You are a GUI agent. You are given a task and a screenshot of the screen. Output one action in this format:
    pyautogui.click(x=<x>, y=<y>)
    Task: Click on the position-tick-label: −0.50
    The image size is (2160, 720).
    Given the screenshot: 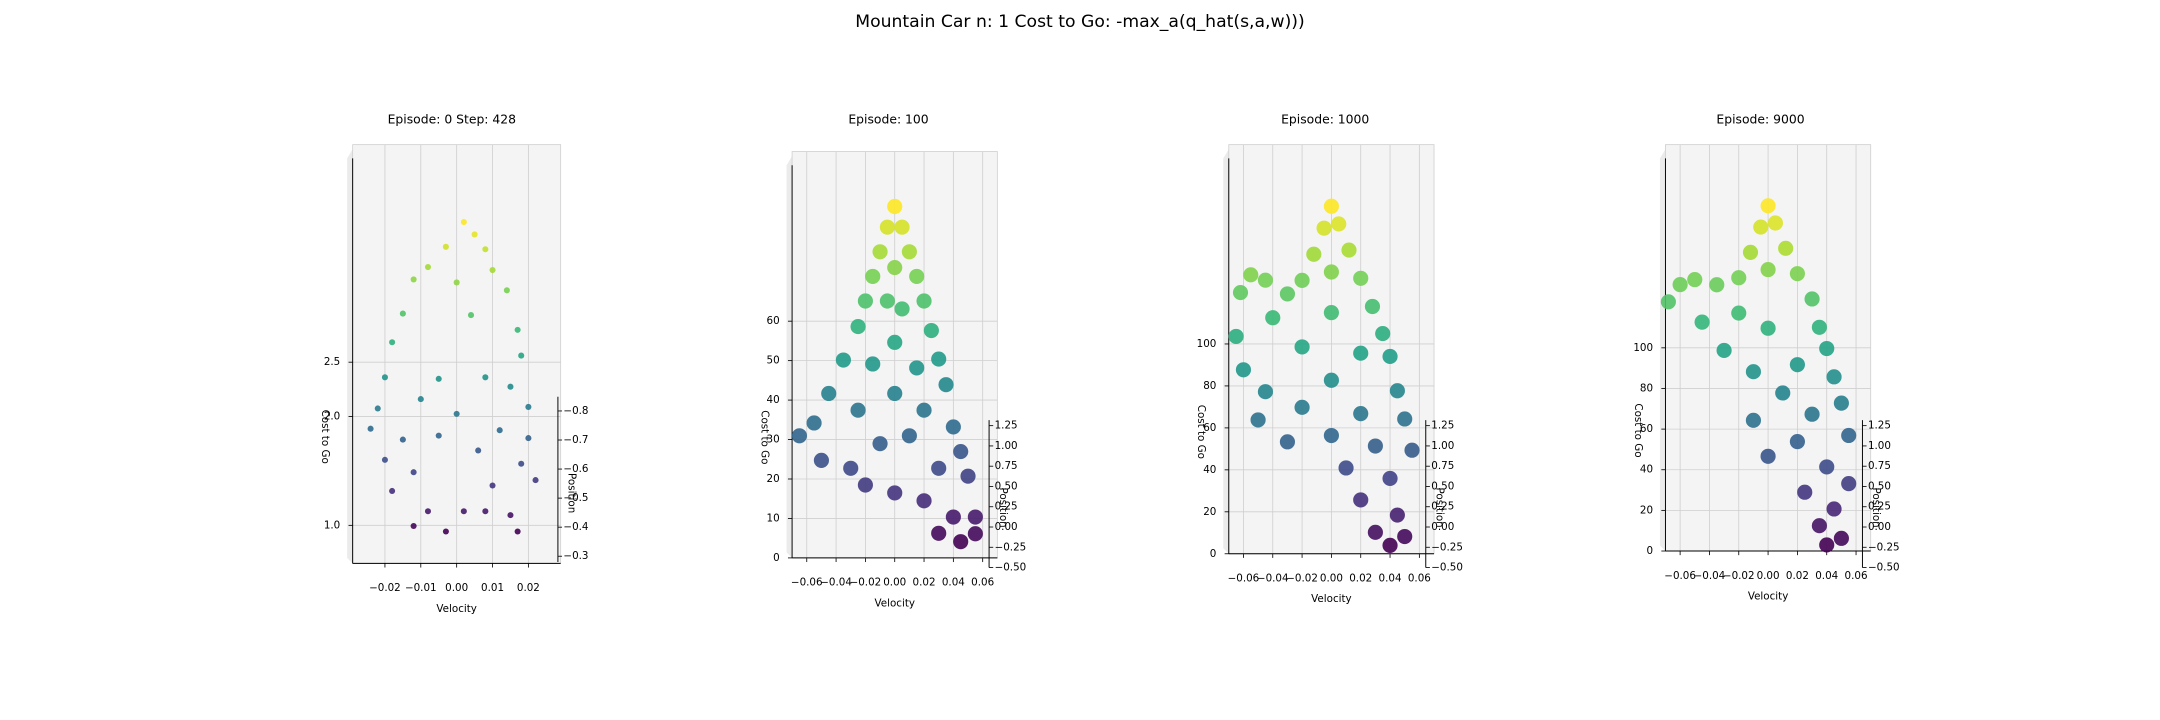 What is the action you would take?
    pyautogui.click(x=1011, y=568)
    